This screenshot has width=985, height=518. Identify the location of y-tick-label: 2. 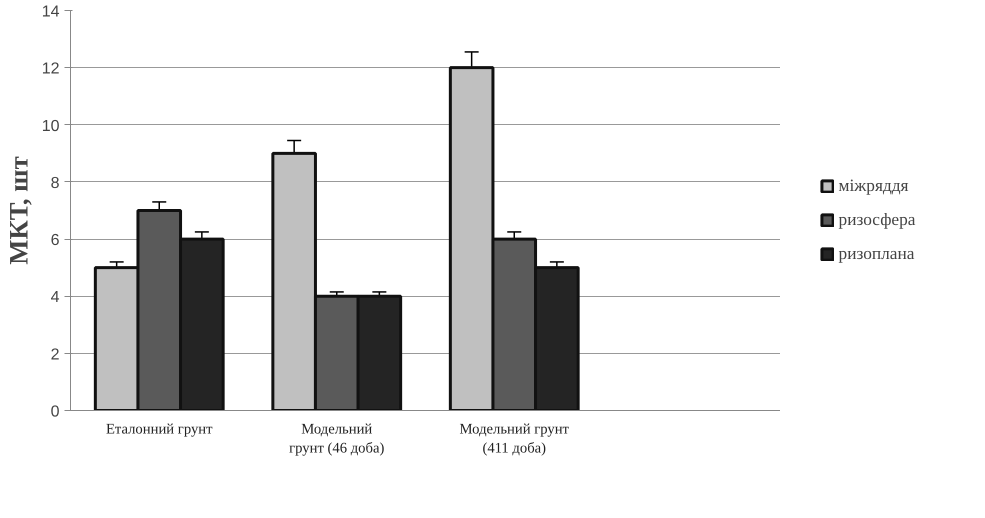
(55, 355).